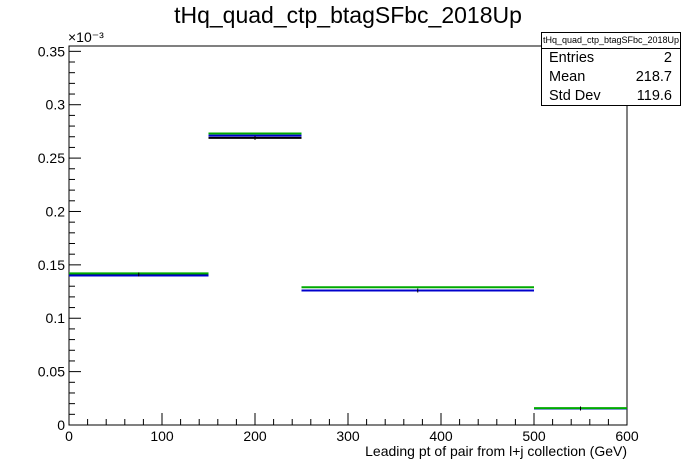  What do you see at coordinates (56, 105) in the screenshot?
I see `y-tick-label: 0.3` at bounding box center [56, 105].